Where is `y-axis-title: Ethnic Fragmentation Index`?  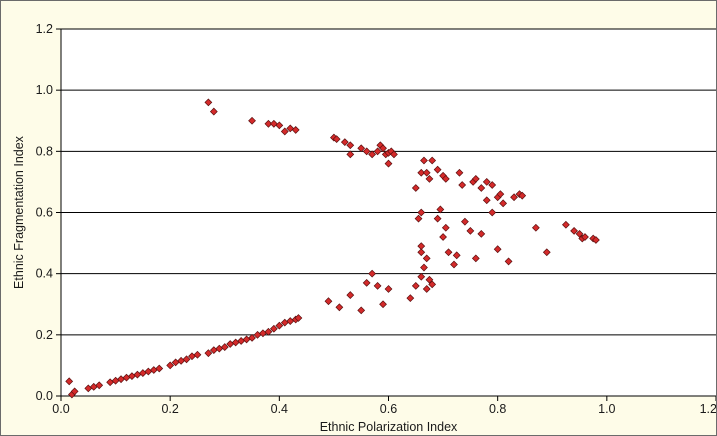
y-axis-title: Ethnic Fragmentation Index is located at coordinates (19, 212).